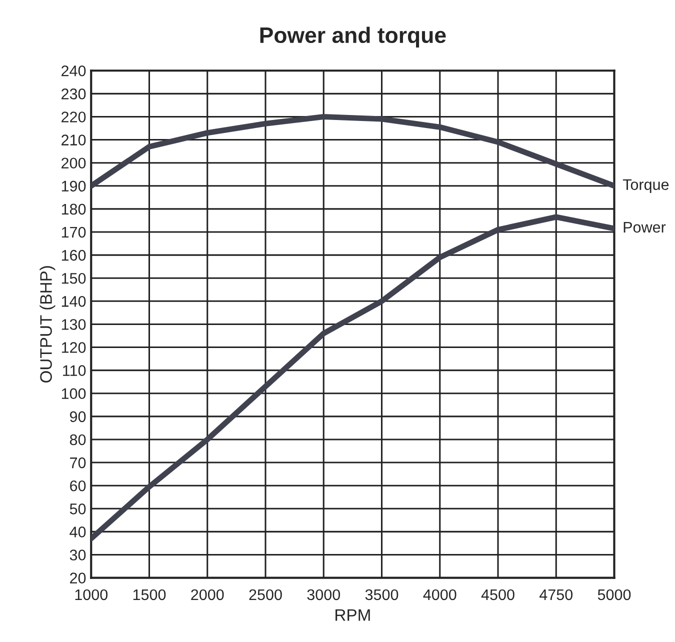 The image size is (675, 642). Describe the element at coordinates (497, 594) in the screenshot. I see `x-tick-label: 4500` at that location.